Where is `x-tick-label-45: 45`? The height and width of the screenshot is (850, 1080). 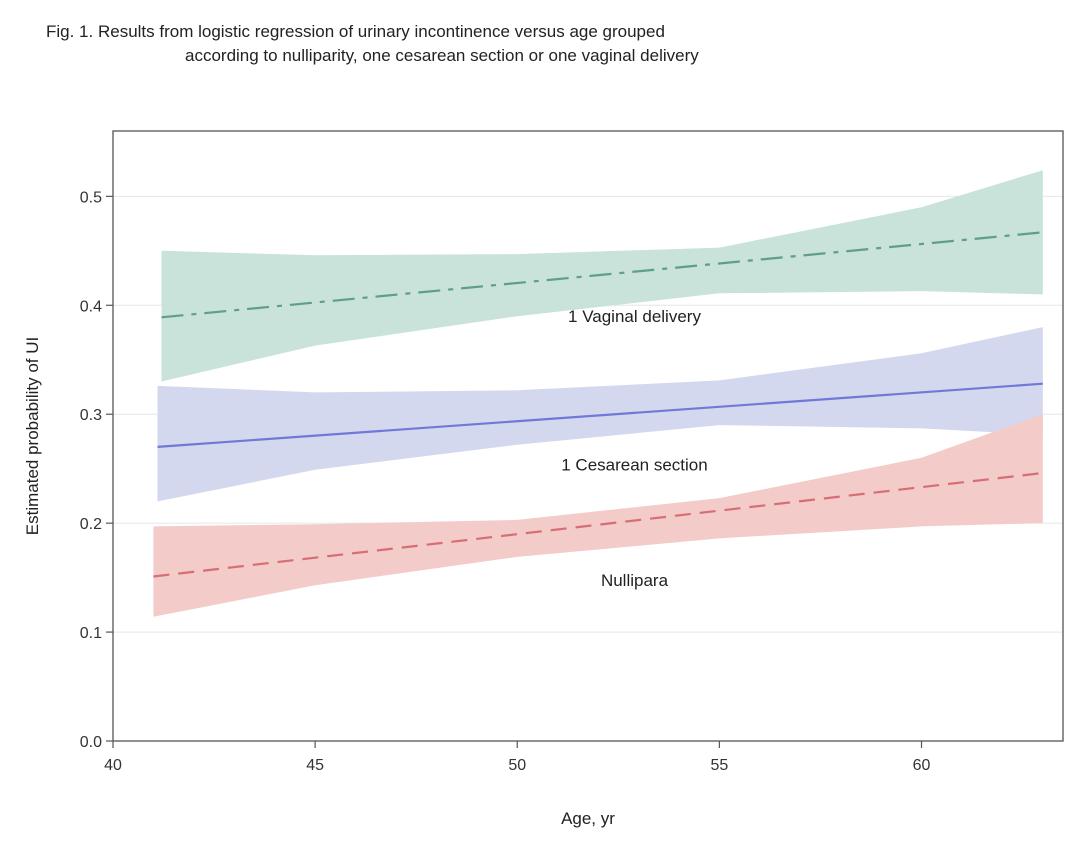 x-tick-label-45: 45 is located at coordinates (315, 765).